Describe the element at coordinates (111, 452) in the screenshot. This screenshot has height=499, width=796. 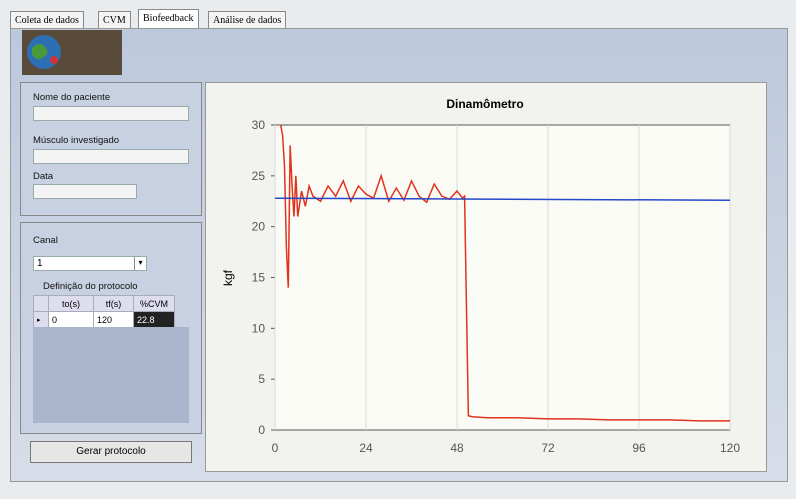
I see `button: Gerar protocolo` at that location.